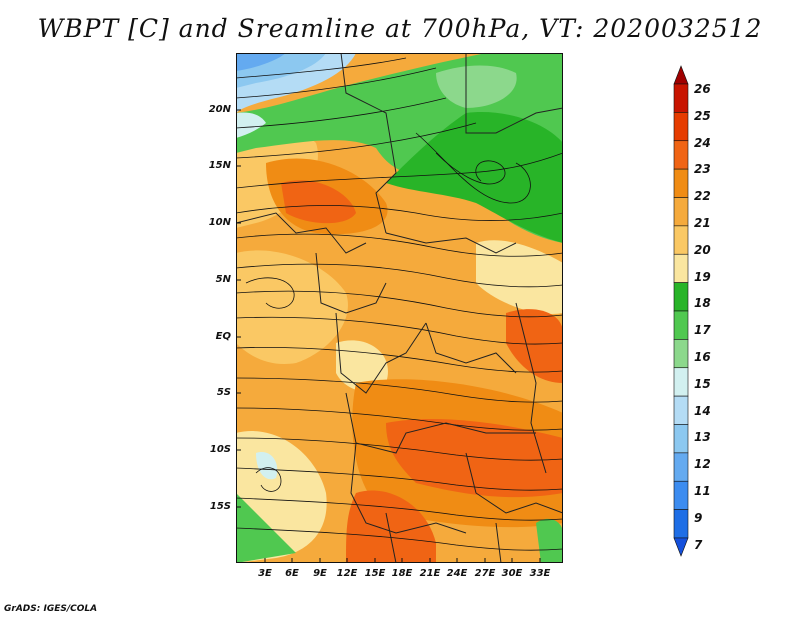 The height and width of the screenshot is (618, 800). Describe the element at coordinates (702, 383) in the screenshot. I see `colorbar-label: 15` at that location.